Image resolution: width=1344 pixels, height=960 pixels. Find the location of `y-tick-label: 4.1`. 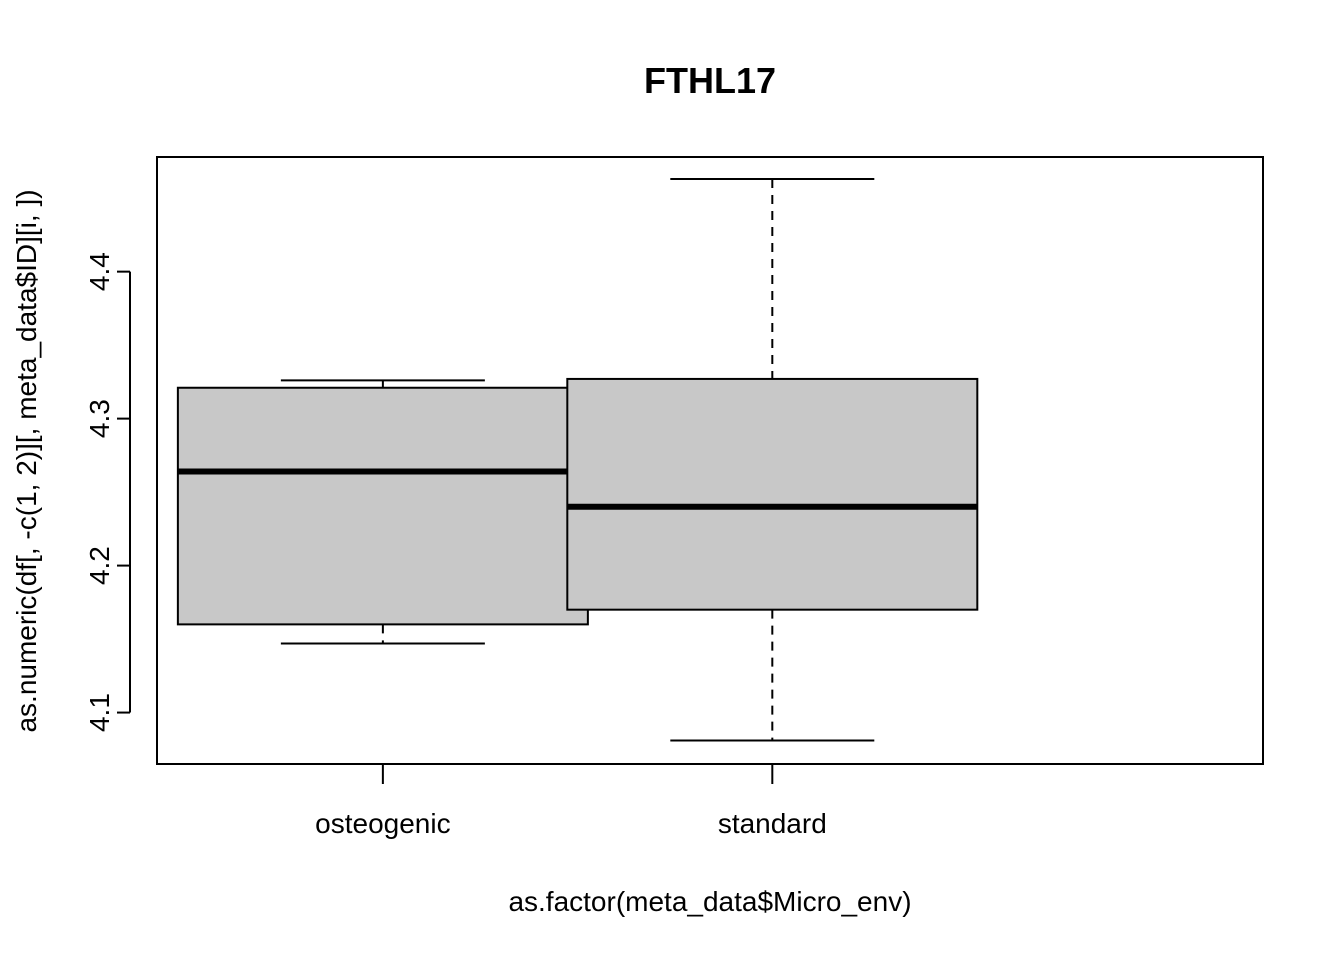

y-tick-label: 4.1 is located at coordinates (99, 712).